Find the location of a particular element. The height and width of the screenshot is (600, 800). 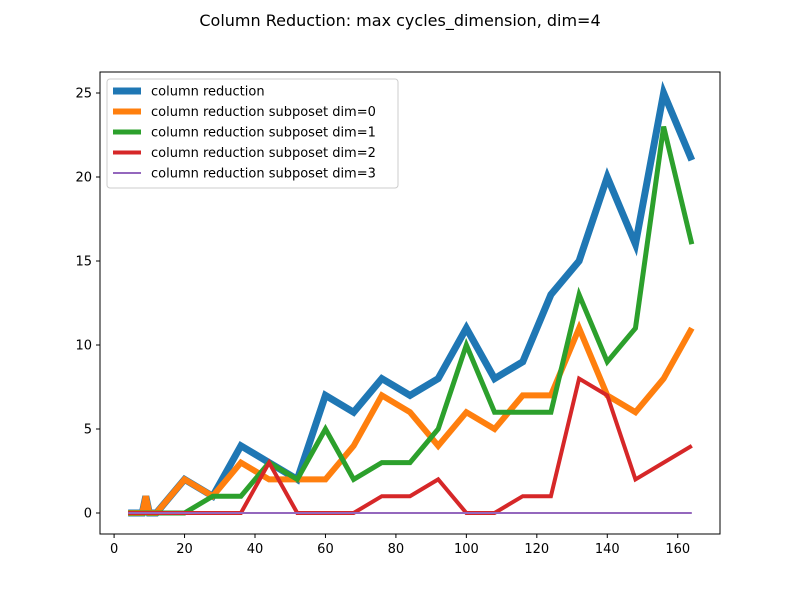

x-tick-label: 140 is located at coordinates (607, 549).